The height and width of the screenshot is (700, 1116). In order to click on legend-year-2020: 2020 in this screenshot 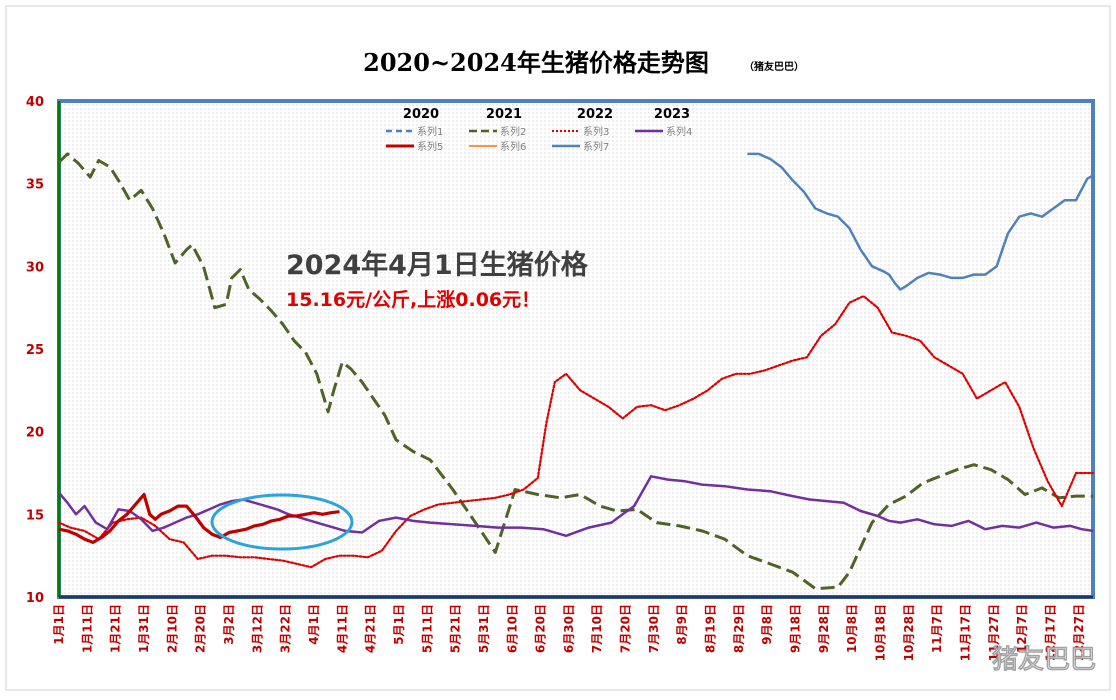, I will do `click(421, 114)`.